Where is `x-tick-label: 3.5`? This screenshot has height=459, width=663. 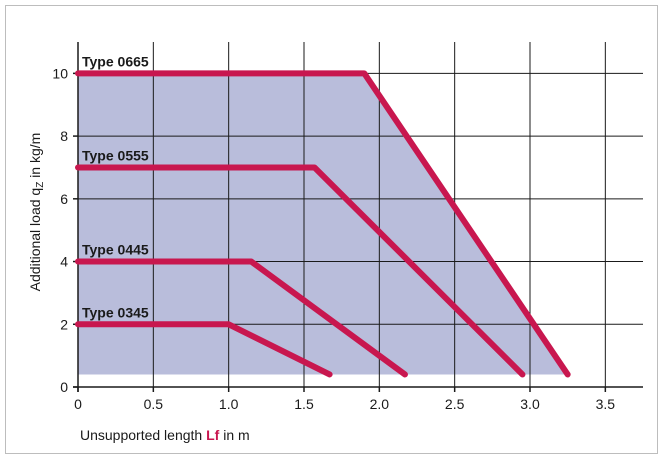 x-tick-label: 3.5 is located at coordinates (606, 404).